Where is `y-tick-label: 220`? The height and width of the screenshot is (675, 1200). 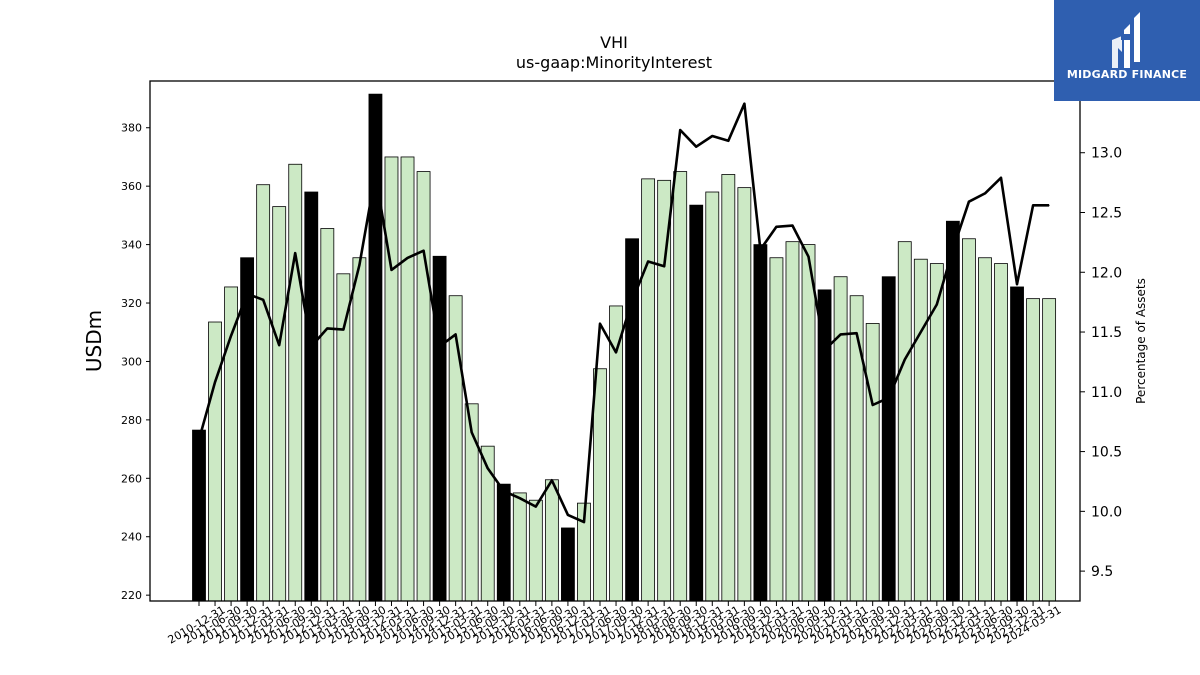
y-tick-label: 220 is located at coordinates (131, 595).